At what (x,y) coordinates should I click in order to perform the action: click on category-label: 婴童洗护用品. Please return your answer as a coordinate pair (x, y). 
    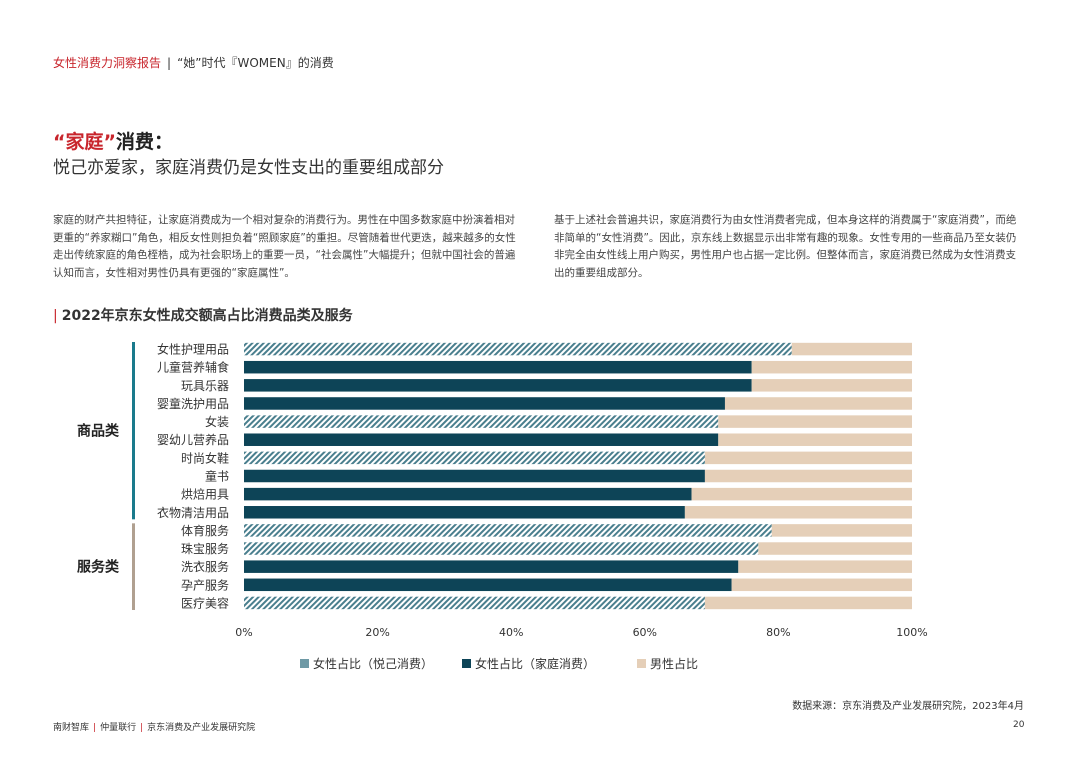
    Looking at the image, I should click on (193, 403).